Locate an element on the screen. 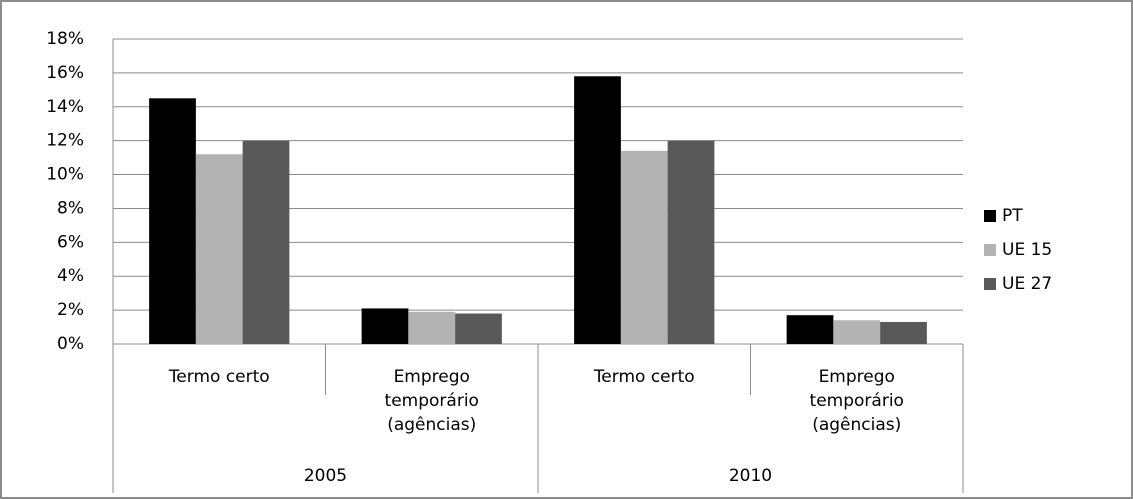  y-tick-label: 18% is located at coordinates (65, 39).